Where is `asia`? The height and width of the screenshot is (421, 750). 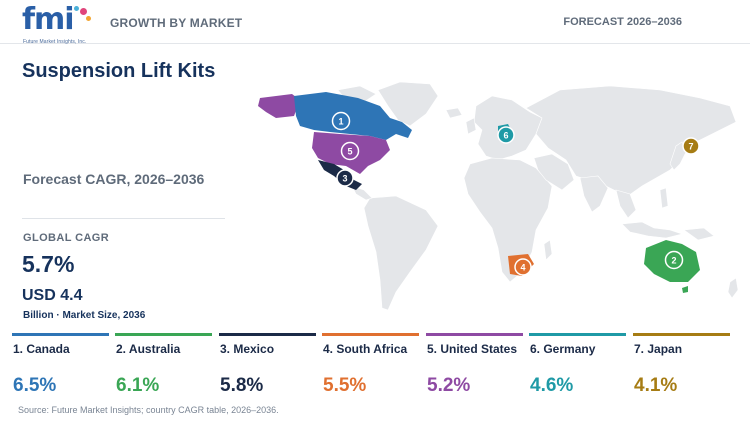
asia is located at coordinates (631, 141).